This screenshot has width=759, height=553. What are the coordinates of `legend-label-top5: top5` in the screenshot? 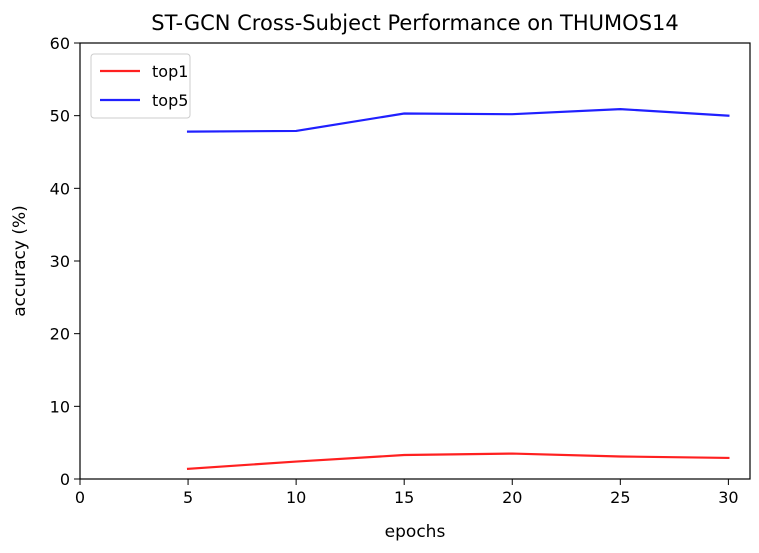 It's located at (170, 100).